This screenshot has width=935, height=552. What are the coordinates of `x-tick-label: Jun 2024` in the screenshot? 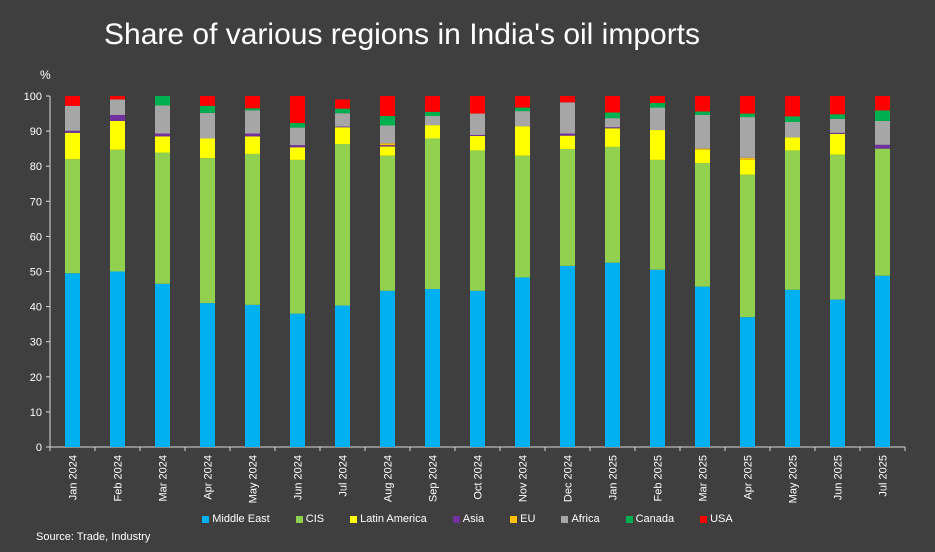 It's located at (299, 477).